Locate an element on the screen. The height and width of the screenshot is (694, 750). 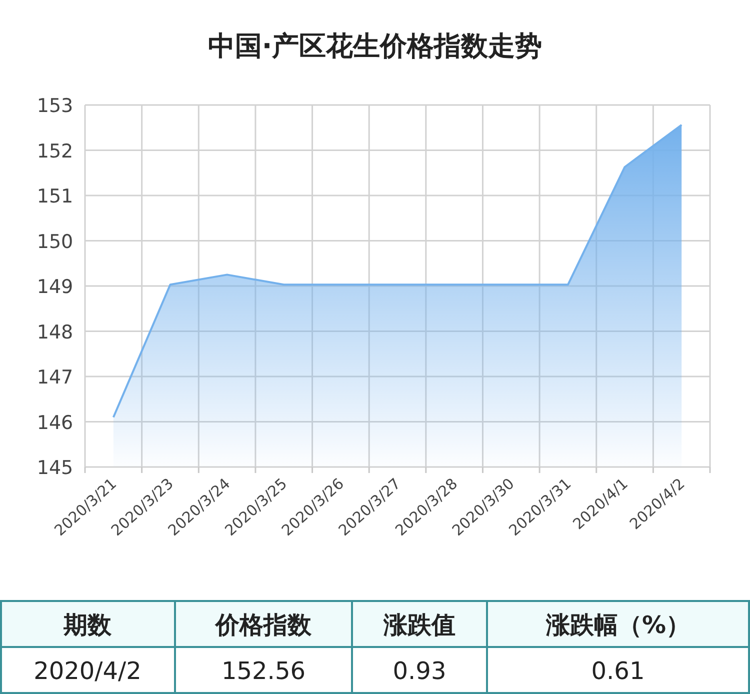
y-tick-label: 152 is located at coordinates (55, 151).